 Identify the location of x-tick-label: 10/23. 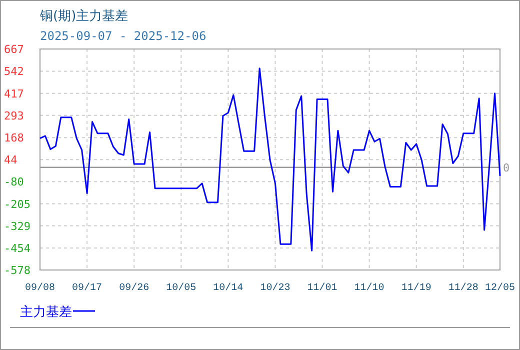
(275, 288).